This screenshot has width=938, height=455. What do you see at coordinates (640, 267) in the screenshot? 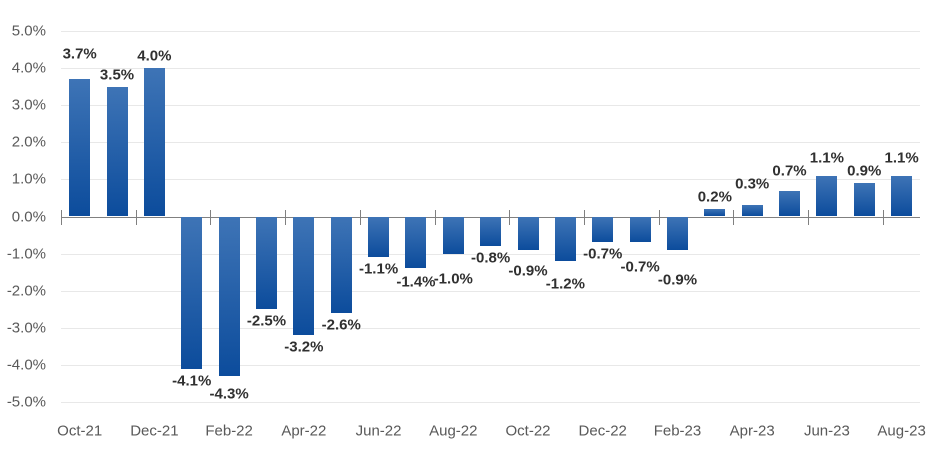
I see `data-label-jan-23: -0.7%` at bounding box center [640, 267].